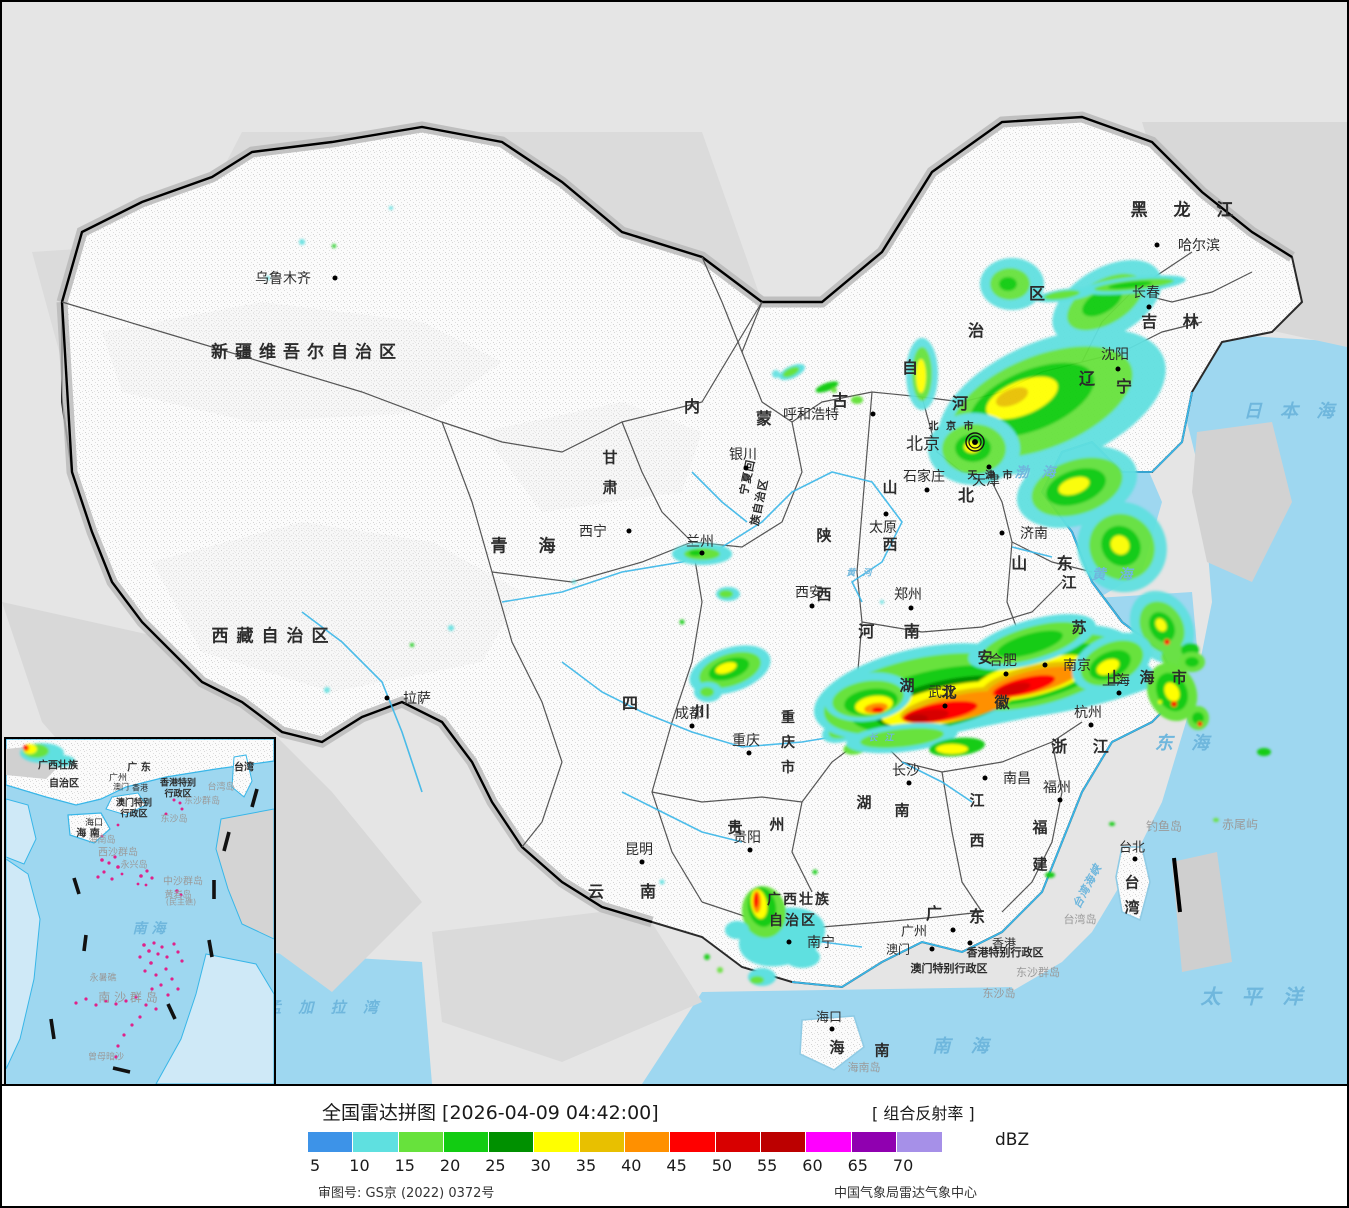  Describe the element at coordinates (495, 1165) in the screenshot. I see `dbz-tick-25: 25` at that location.